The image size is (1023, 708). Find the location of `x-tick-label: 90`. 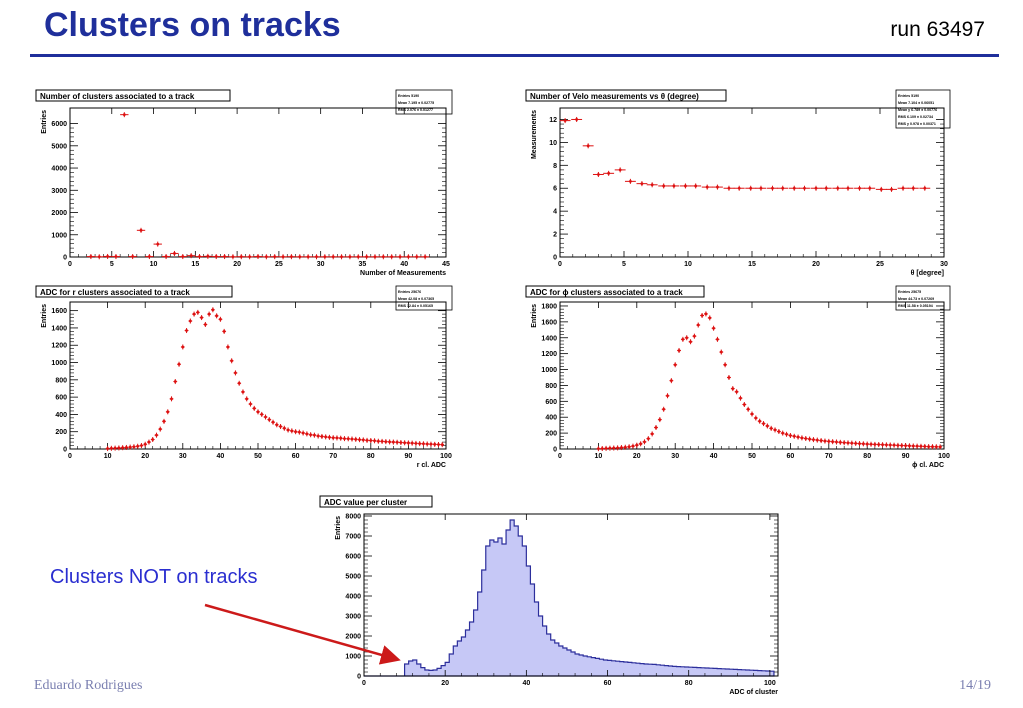

x-tick-label: 90 is located at coordinates (409, 456).